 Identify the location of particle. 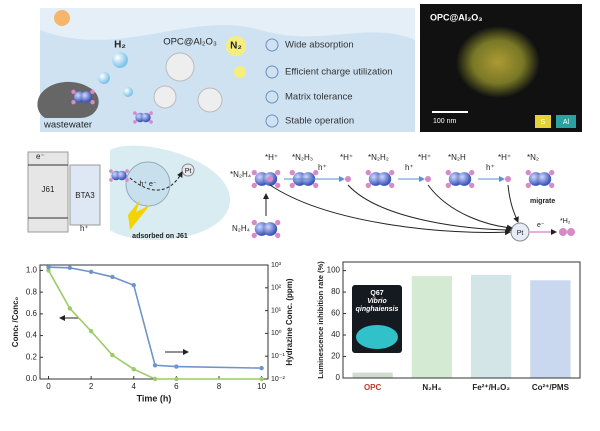
(498, 62).